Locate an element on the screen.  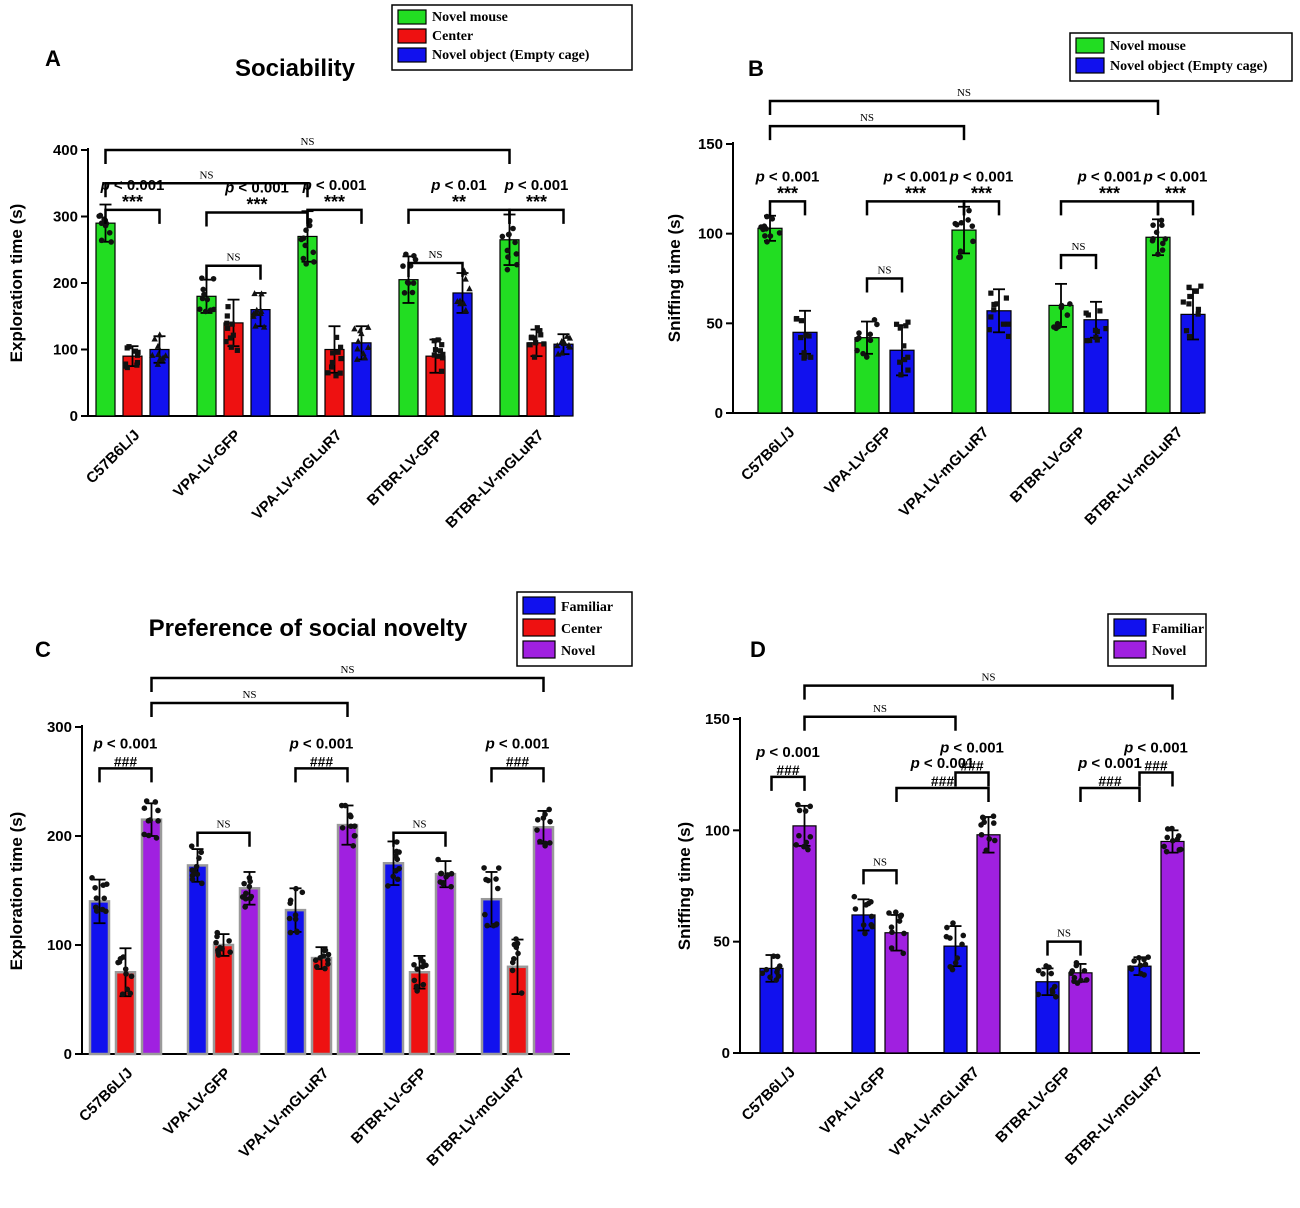
panel-letter: A is located at coordinates (53, 58).